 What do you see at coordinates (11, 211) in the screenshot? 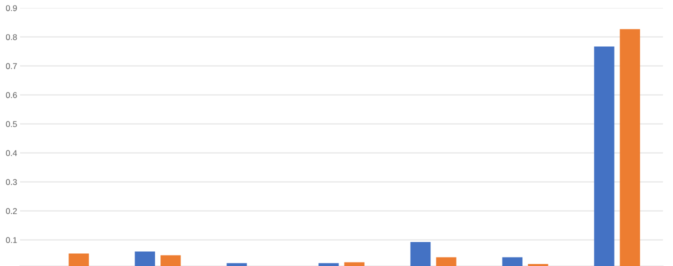
I see `y-tick-label: 0.2` at bounding box center [11, 211].